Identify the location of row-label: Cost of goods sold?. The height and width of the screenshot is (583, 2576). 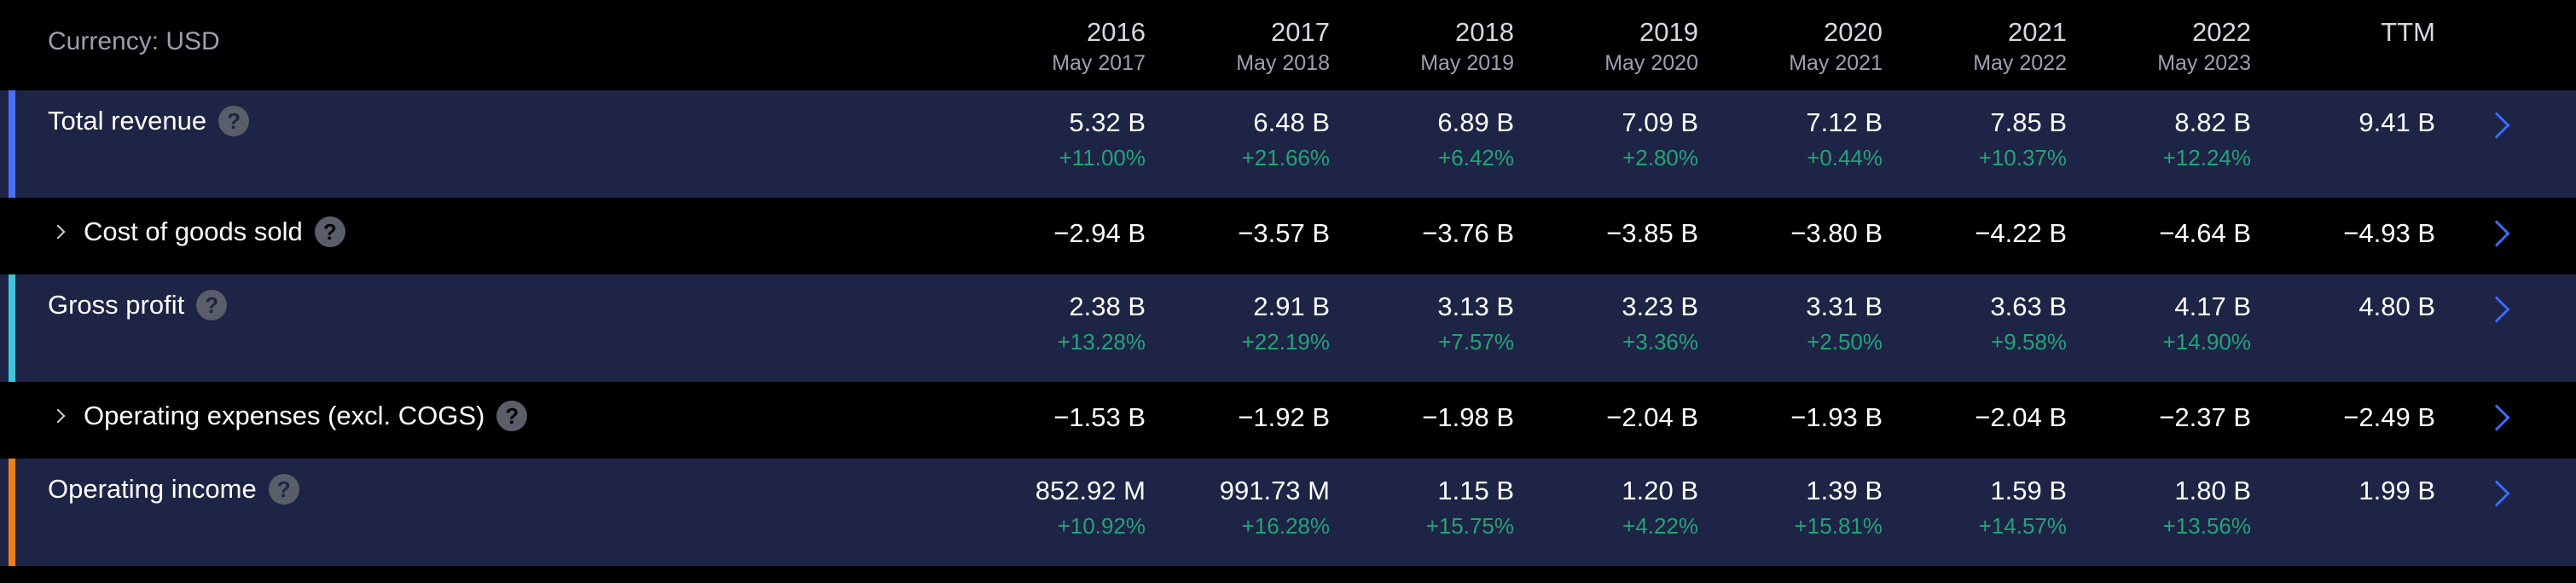
(196, 231).